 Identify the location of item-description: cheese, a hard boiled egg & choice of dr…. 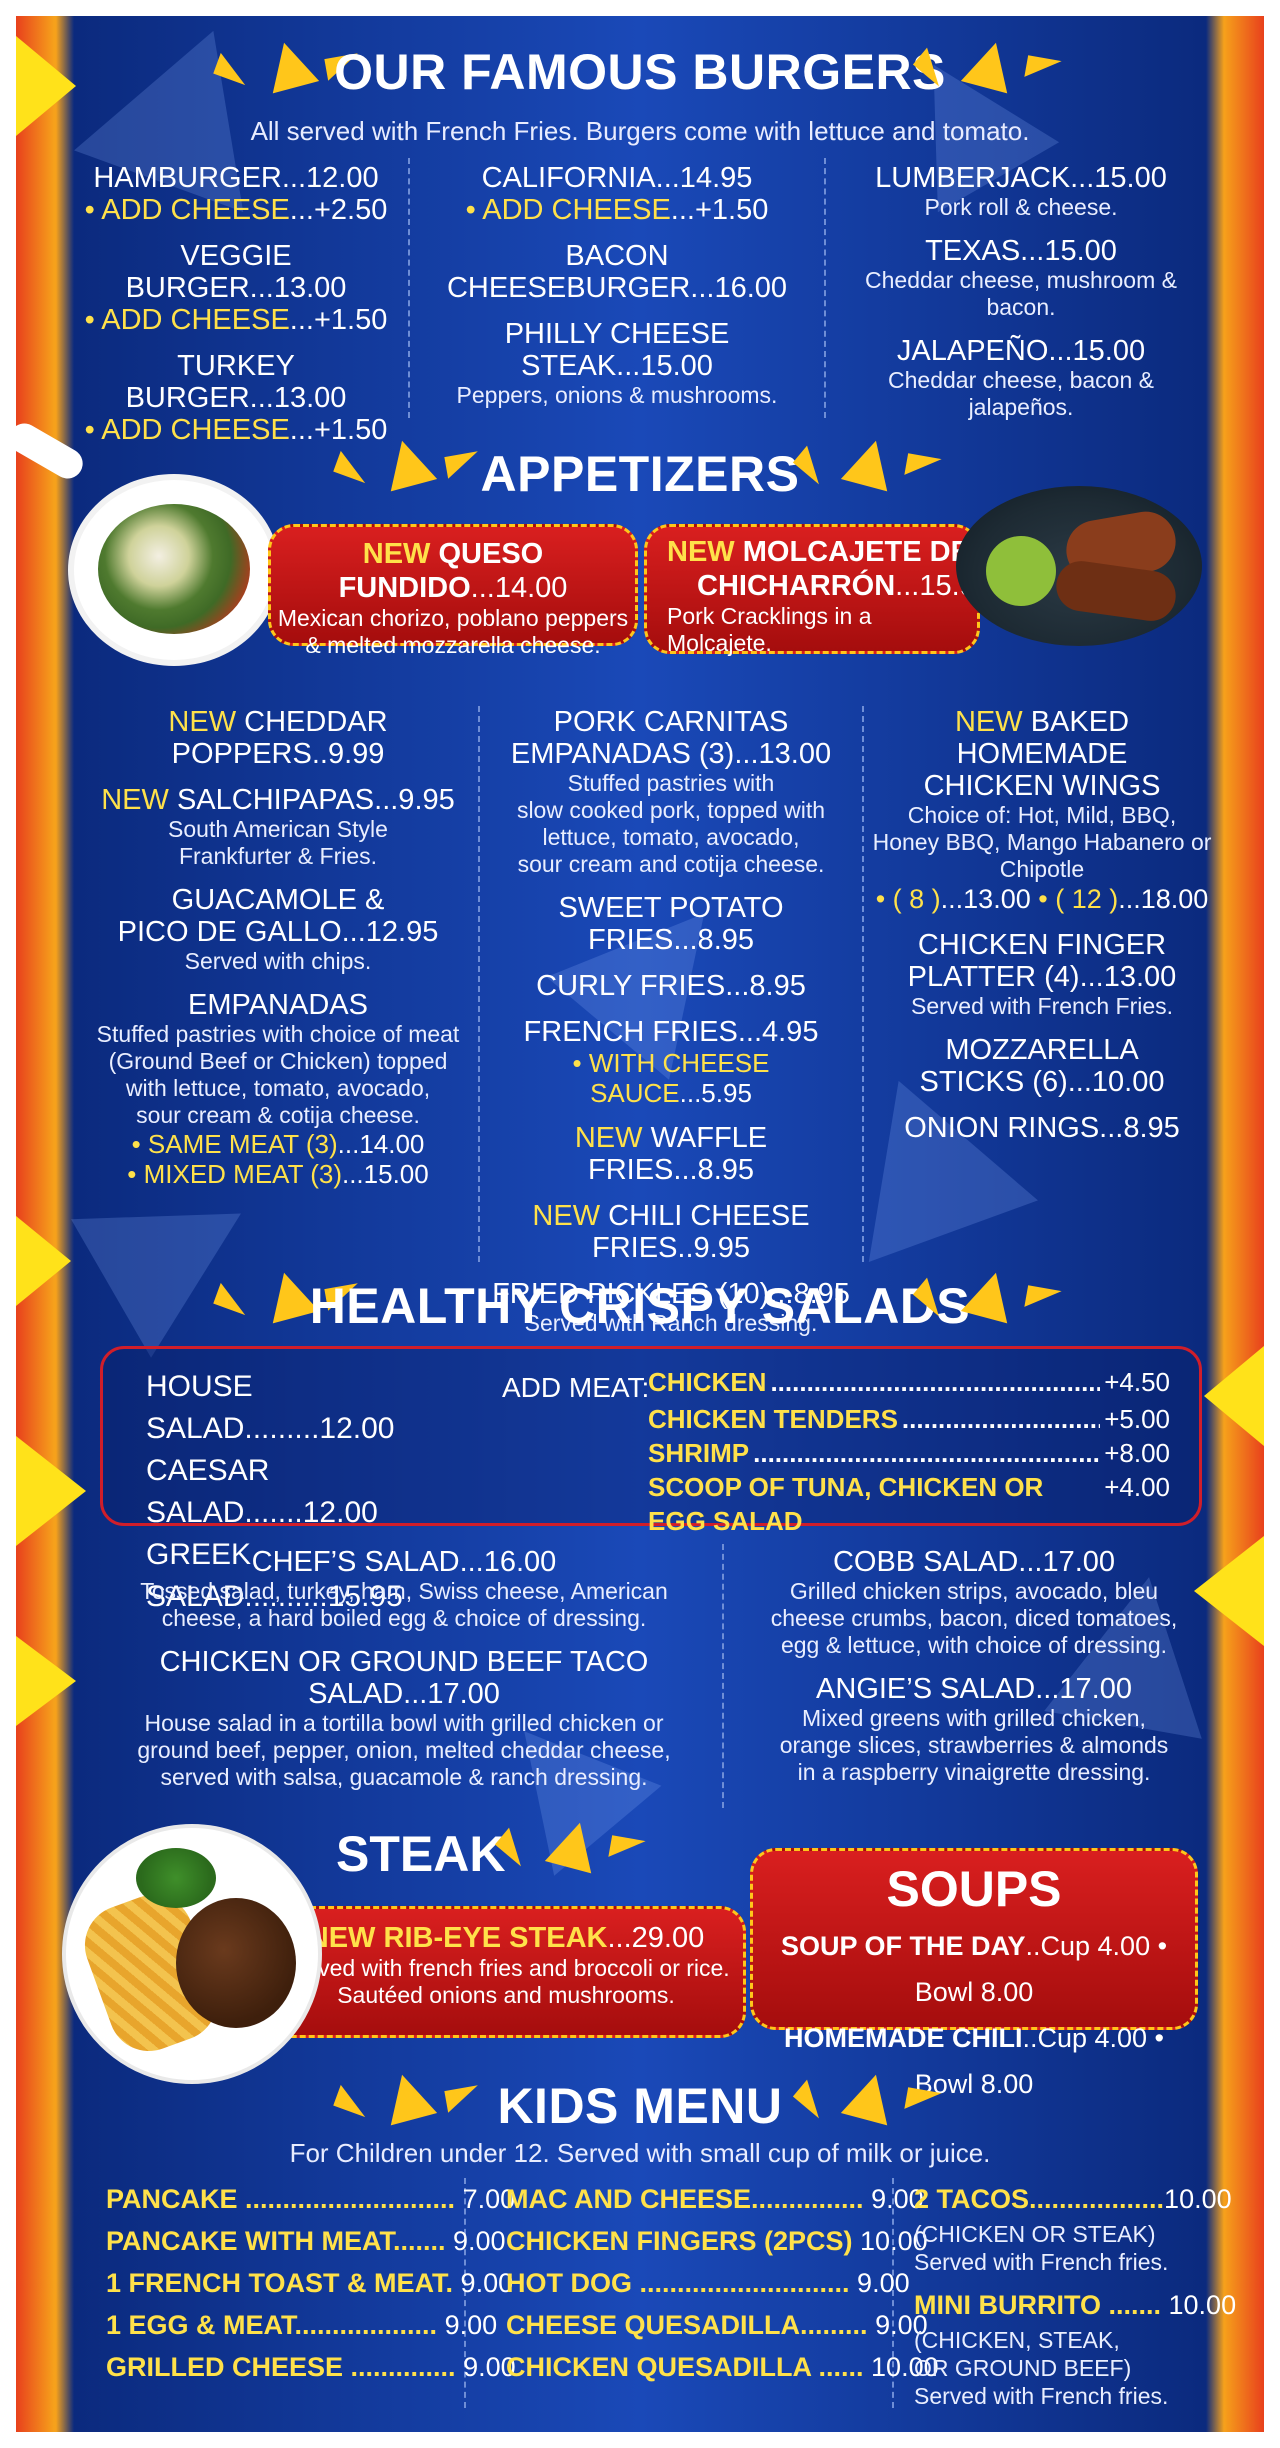
(404, 1618).